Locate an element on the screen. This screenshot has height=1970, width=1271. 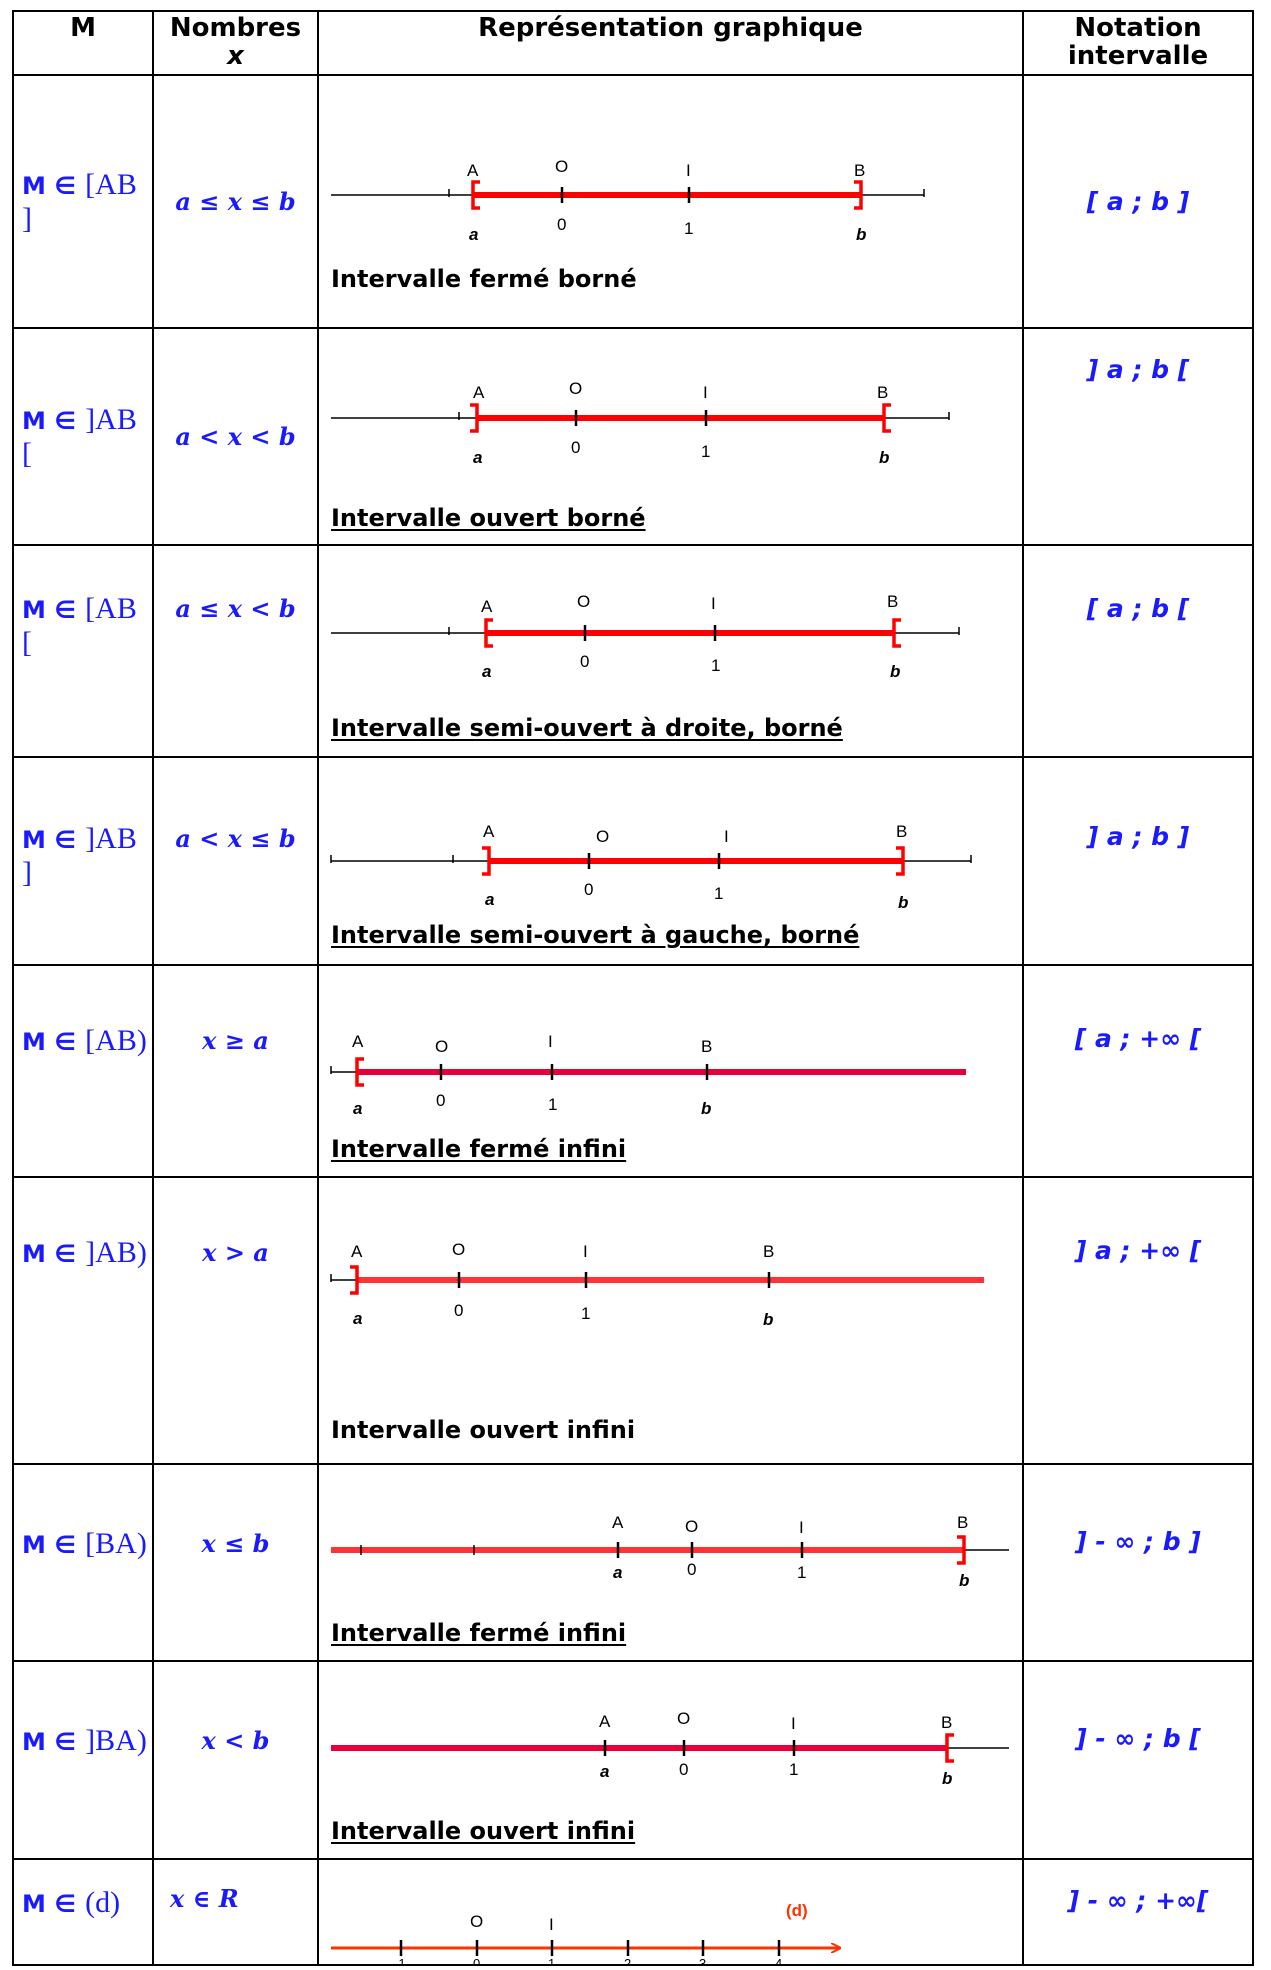
m-set: ]AB [ is located at coordinates (79, 436).